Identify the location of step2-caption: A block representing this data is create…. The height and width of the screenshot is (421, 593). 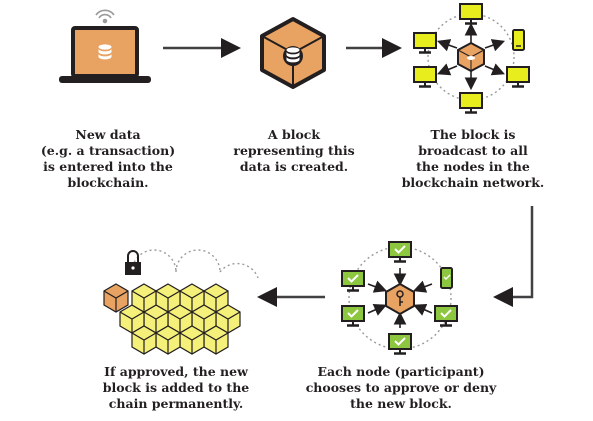
(294, 150).